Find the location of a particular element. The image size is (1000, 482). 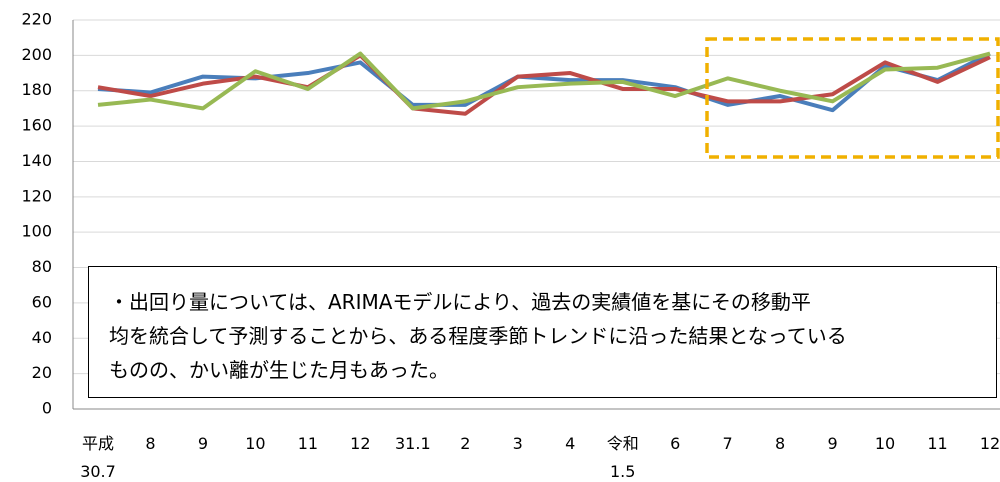

y-tick-label: 220 is located at coordinates (36, 19).